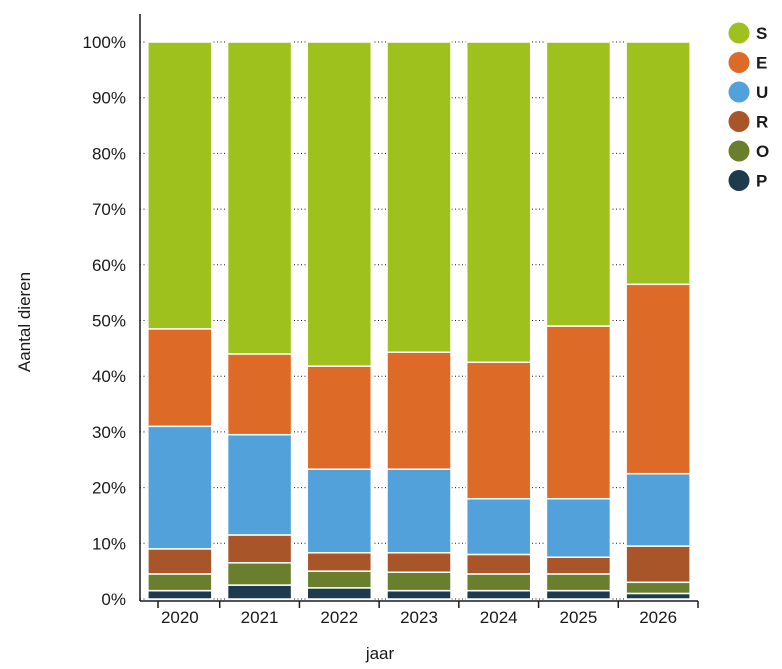 Image resolution: width=782 pixels, height=669 pixels. What do you see at coordinates (658, 379) in the screenshot?
I see `bar-segment-E-2026` at bounding box center [658, 379].